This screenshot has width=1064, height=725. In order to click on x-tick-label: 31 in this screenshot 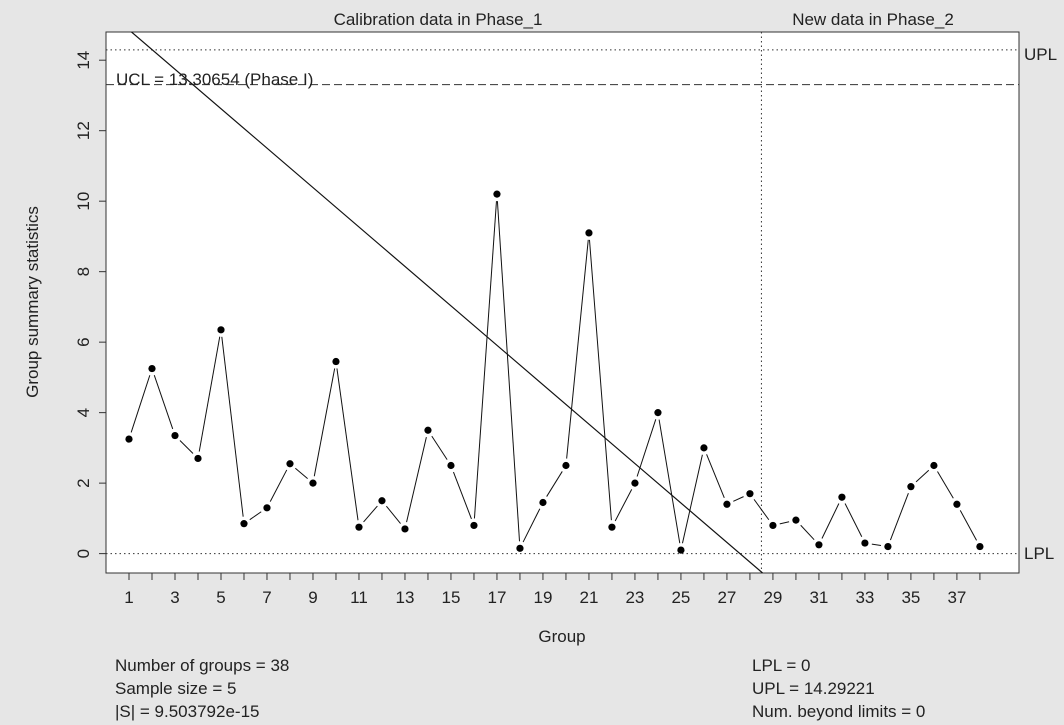, I will do `click(818, 597)`.